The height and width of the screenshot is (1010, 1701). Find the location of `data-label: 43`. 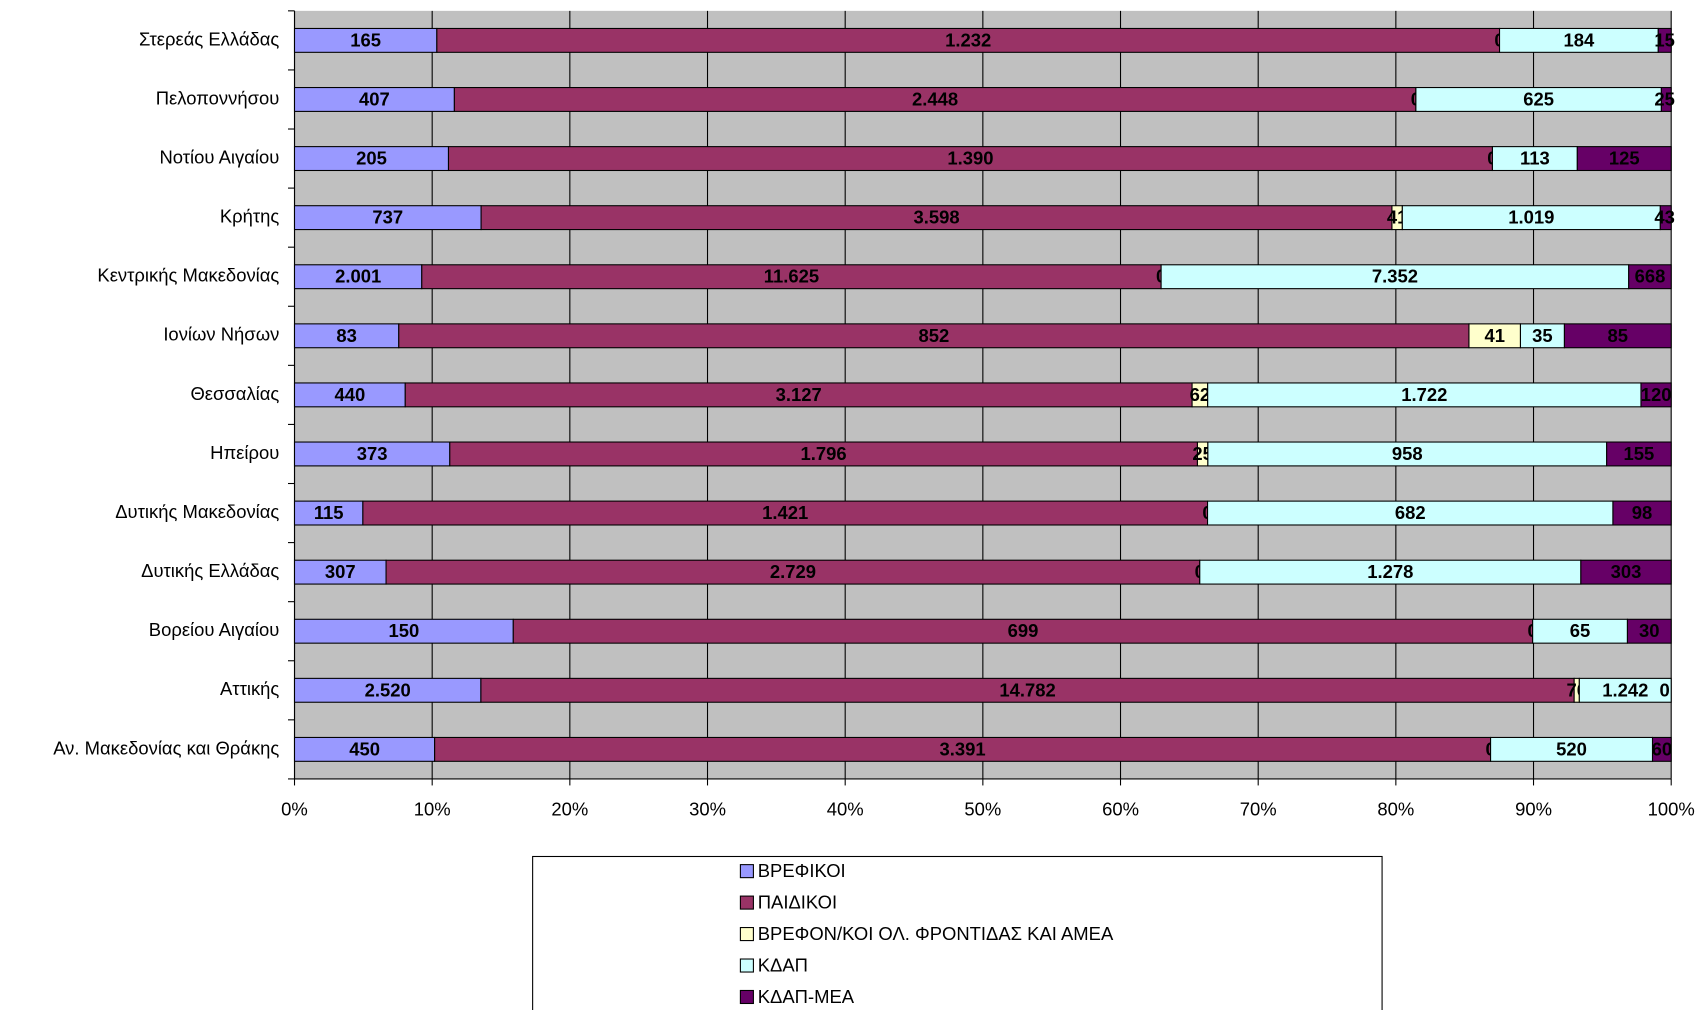

data-label: 43 is located at coordinates (1664, 217).